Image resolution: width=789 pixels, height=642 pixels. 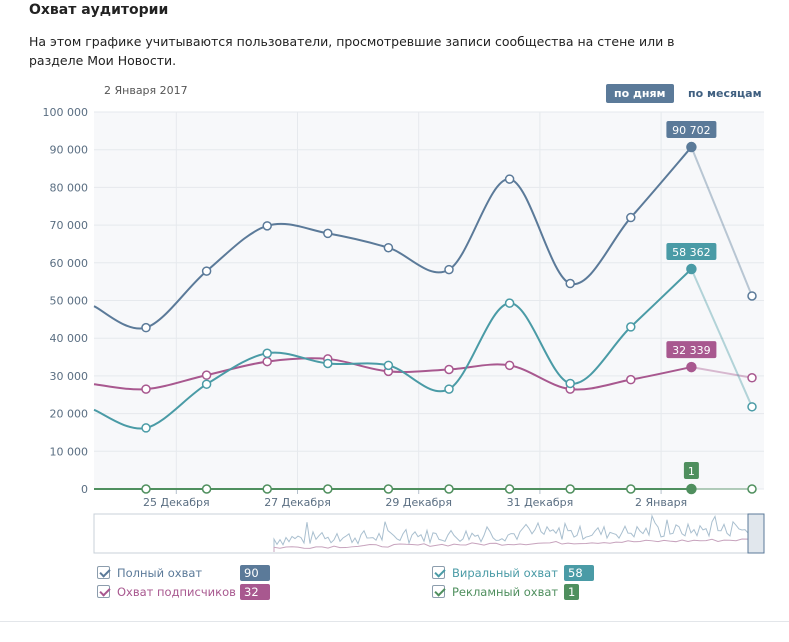 I want to click on x-tick-label: 27 Декабря, so click(x=297, y=502).